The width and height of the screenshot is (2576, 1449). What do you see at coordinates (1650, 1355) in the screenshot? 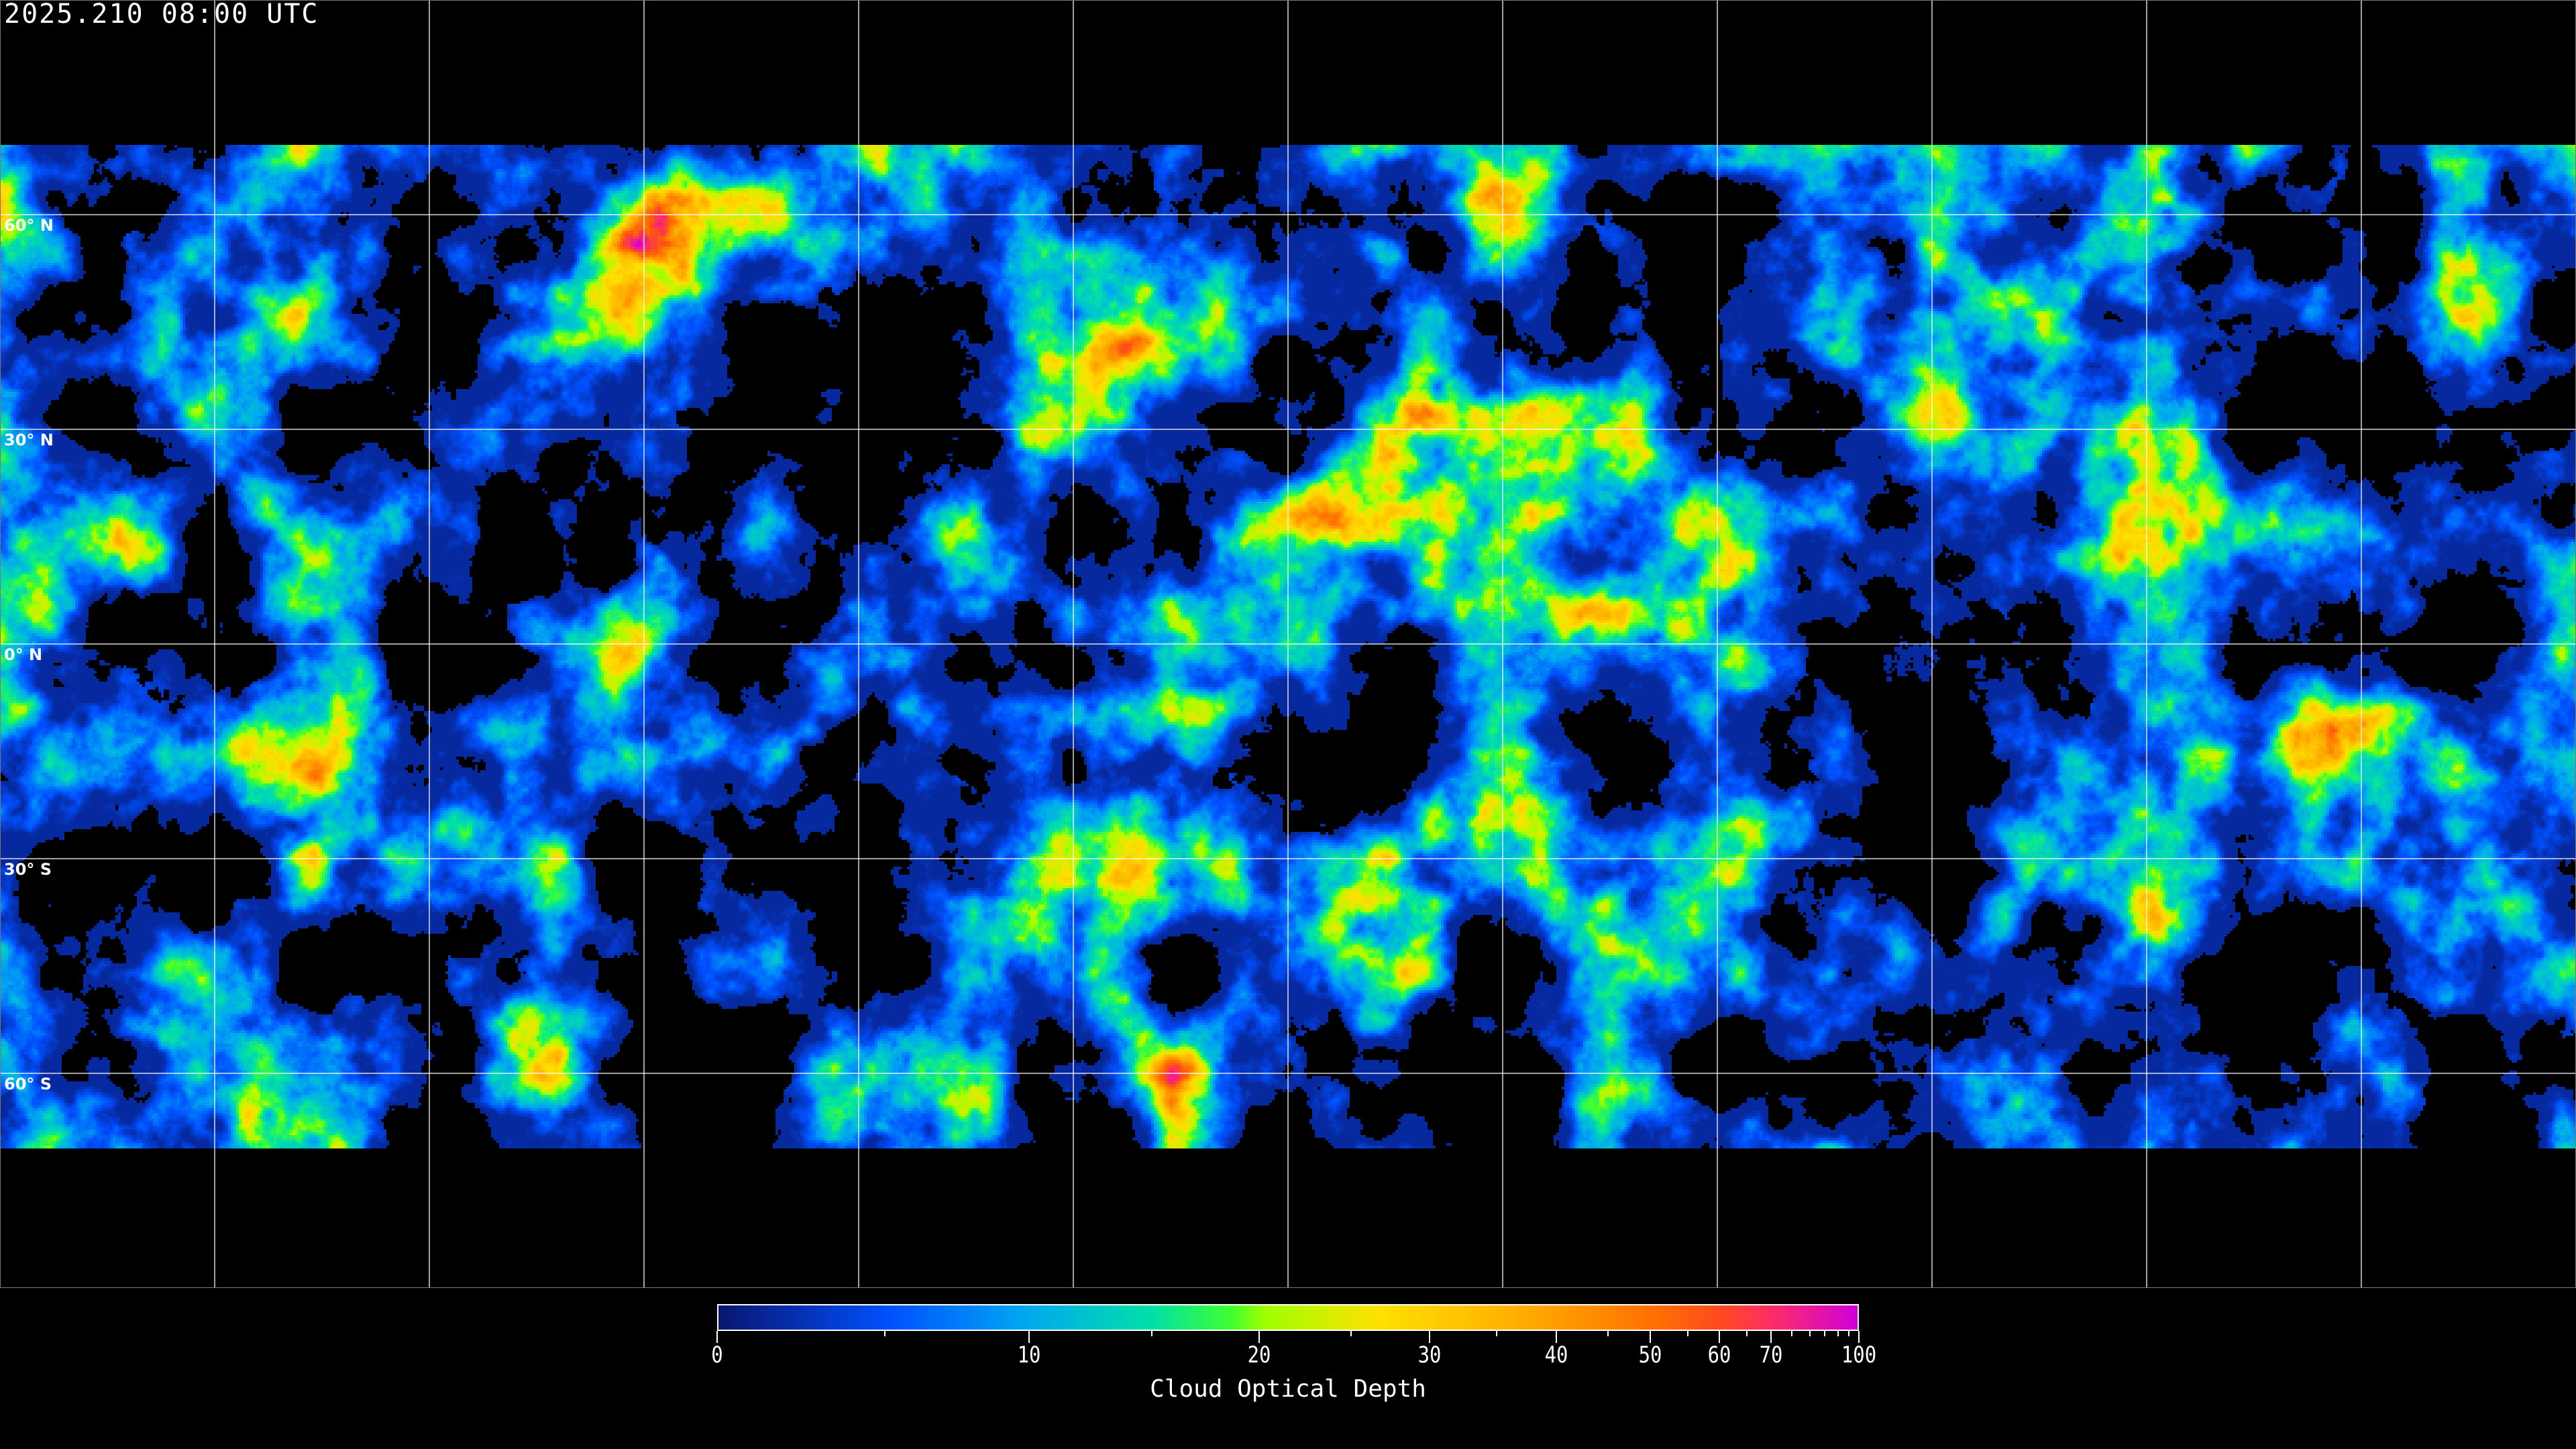
I see `colorbar-tick-label: 50` at bounding box center [1650, 1355].